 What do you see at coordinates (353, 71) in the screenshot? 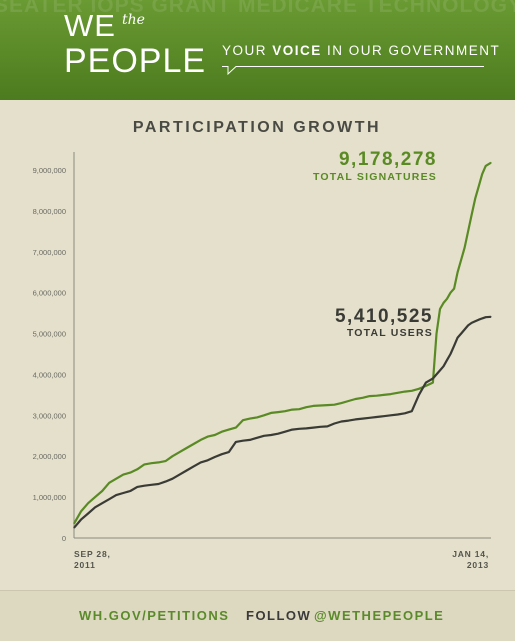
I see `speech-bubble-underline-icon` at bounding box center [353, 71].